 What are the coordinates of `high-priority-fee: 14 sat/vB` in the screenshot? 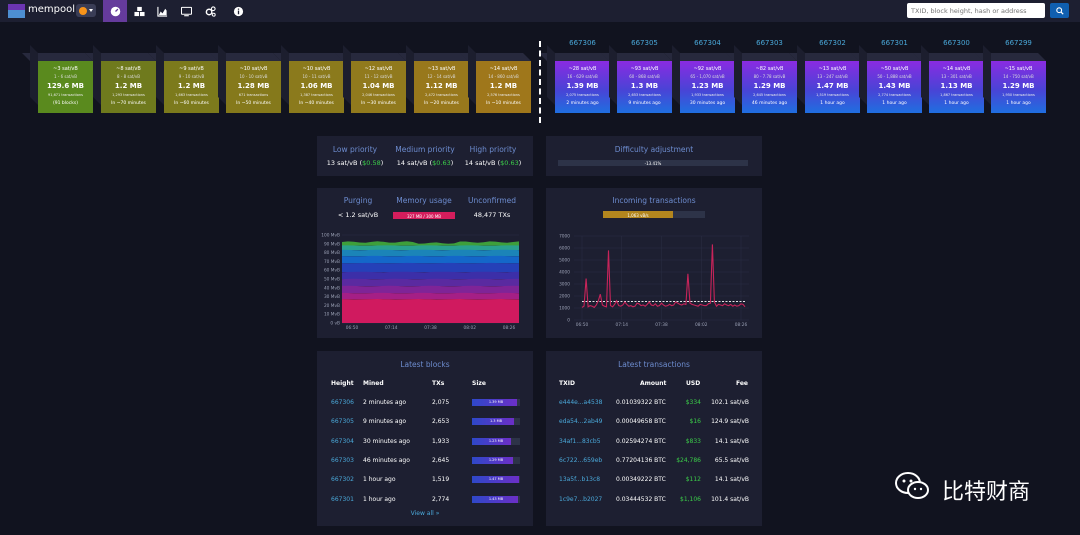 It's located at (480, 163).